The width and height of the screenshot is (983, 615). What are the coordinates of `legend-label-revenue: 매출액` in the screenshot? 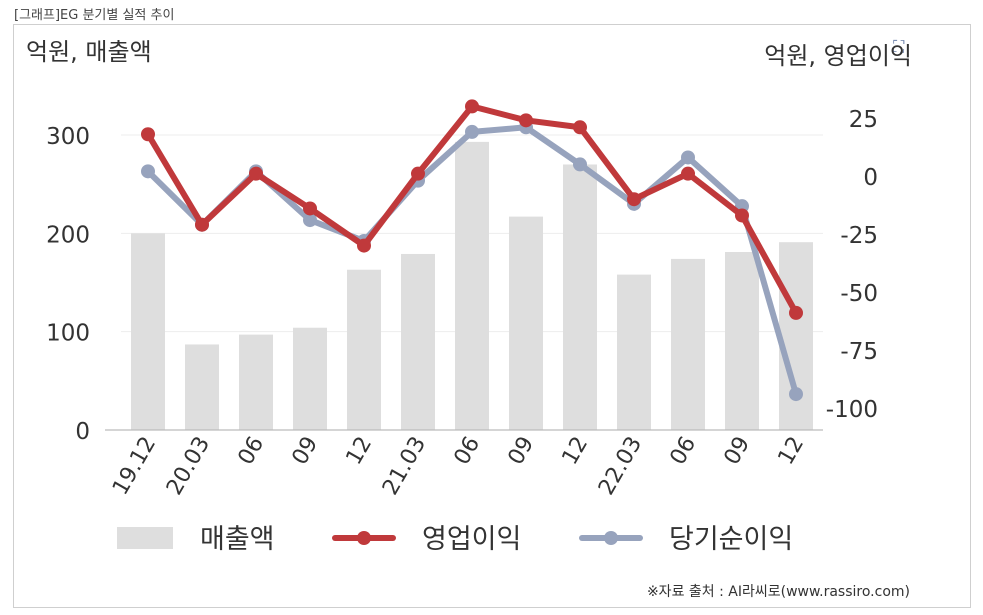 It's located at (237, 539).